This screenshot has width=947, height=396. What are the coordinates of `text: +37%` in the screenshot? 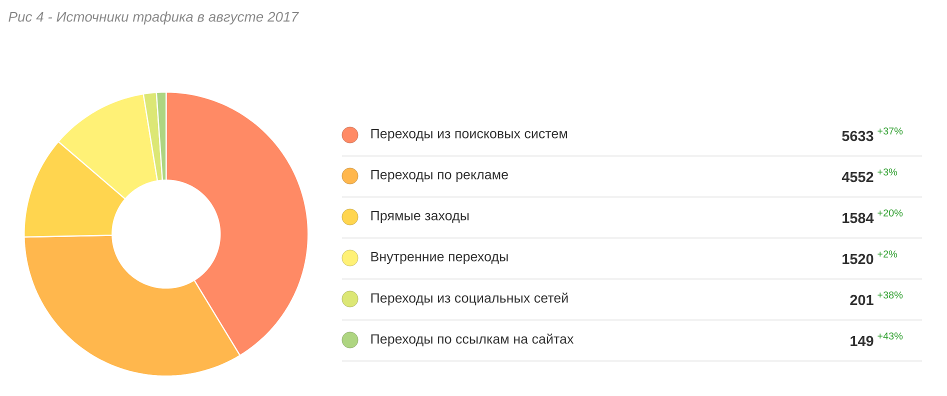 It's located at (890, 131).